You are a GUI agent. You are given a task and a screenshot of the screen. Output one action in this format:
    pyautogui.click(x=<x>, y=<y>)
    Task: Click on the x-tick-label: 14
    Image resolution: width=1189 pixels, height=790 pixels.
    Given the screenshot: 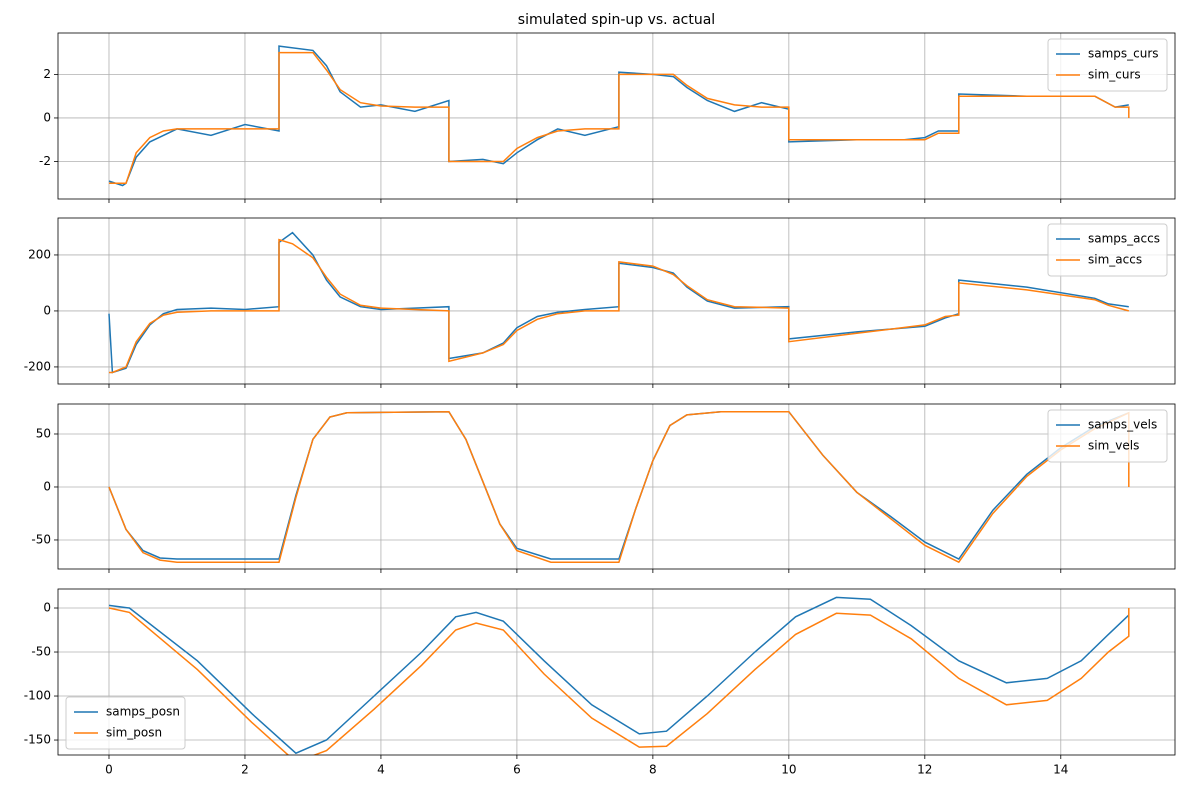 What is the action you would take?
    pyautogui.click(x=1060, y=770)
    